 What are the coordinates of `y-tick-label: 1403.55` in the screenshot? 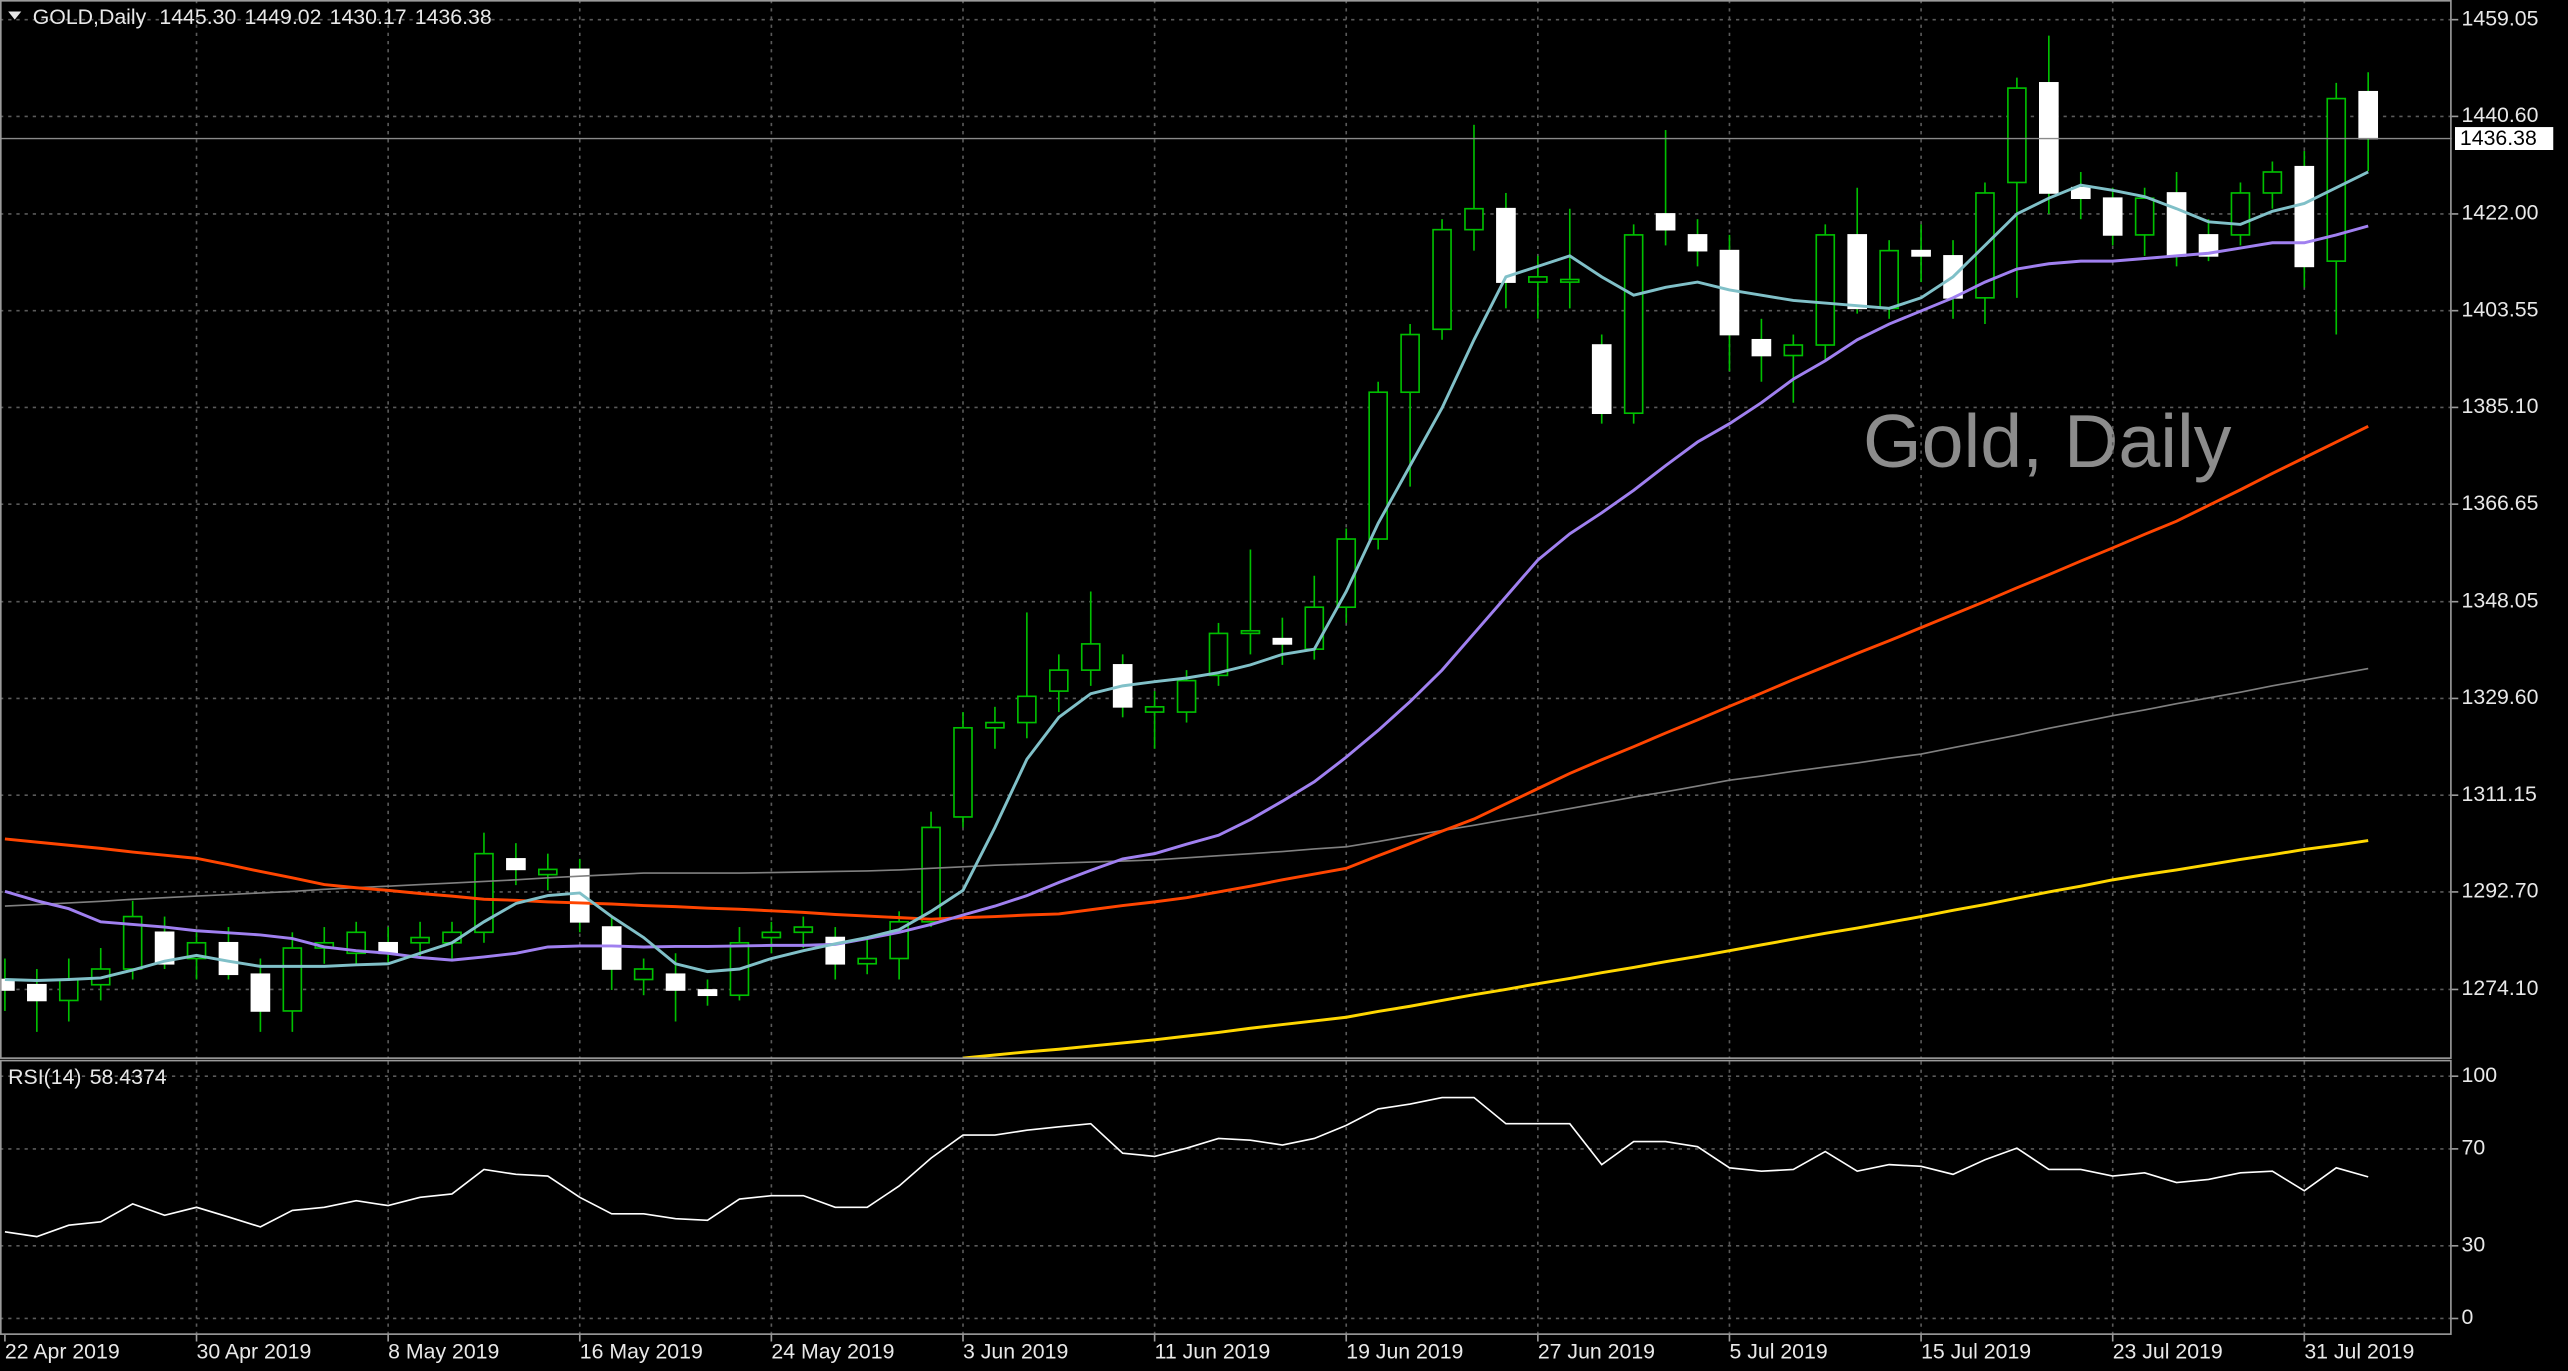 It's located at (2500, 309).